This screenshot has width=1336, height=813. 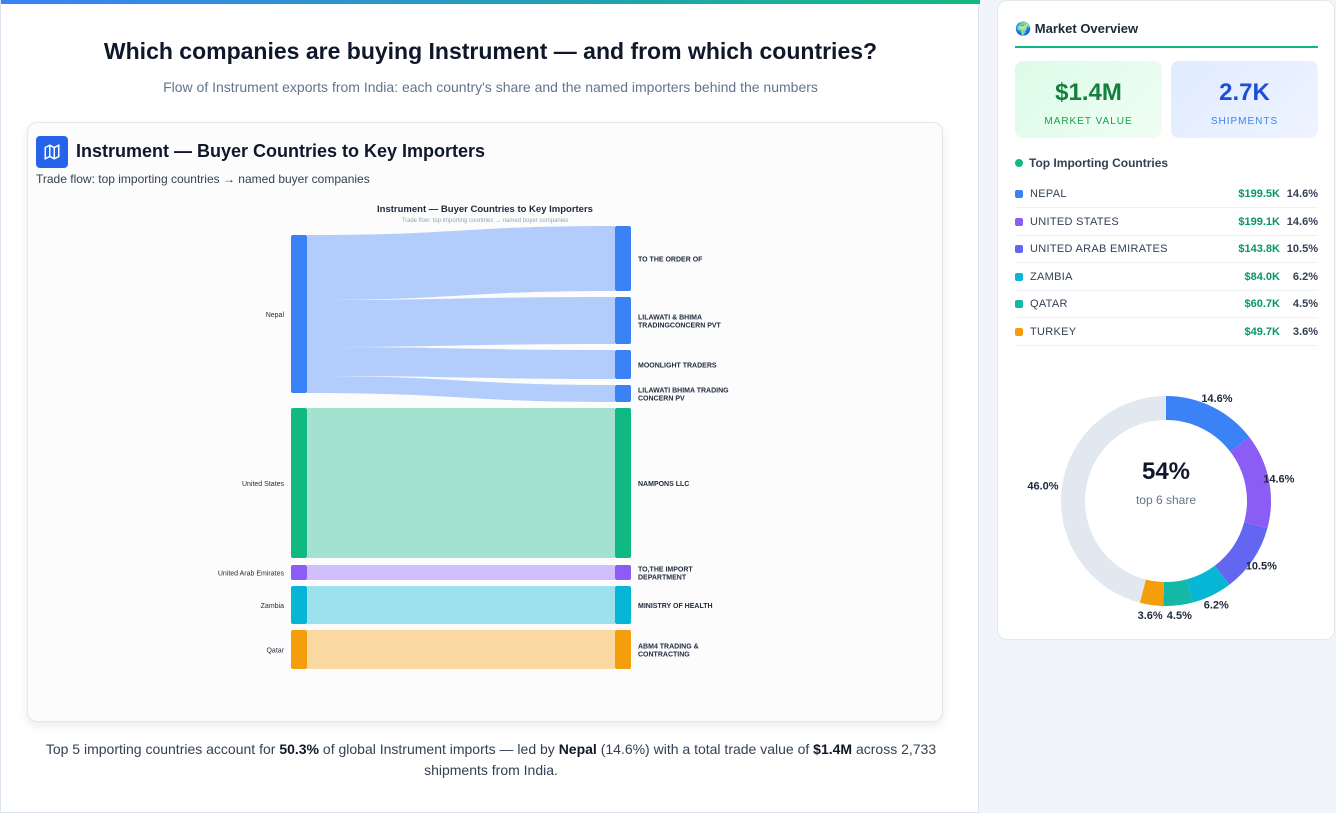 What do you see at coordinates (1150, 616) in the screenshot?
I see `donut-label: 3.6%` at bounding box center [1150, 616].